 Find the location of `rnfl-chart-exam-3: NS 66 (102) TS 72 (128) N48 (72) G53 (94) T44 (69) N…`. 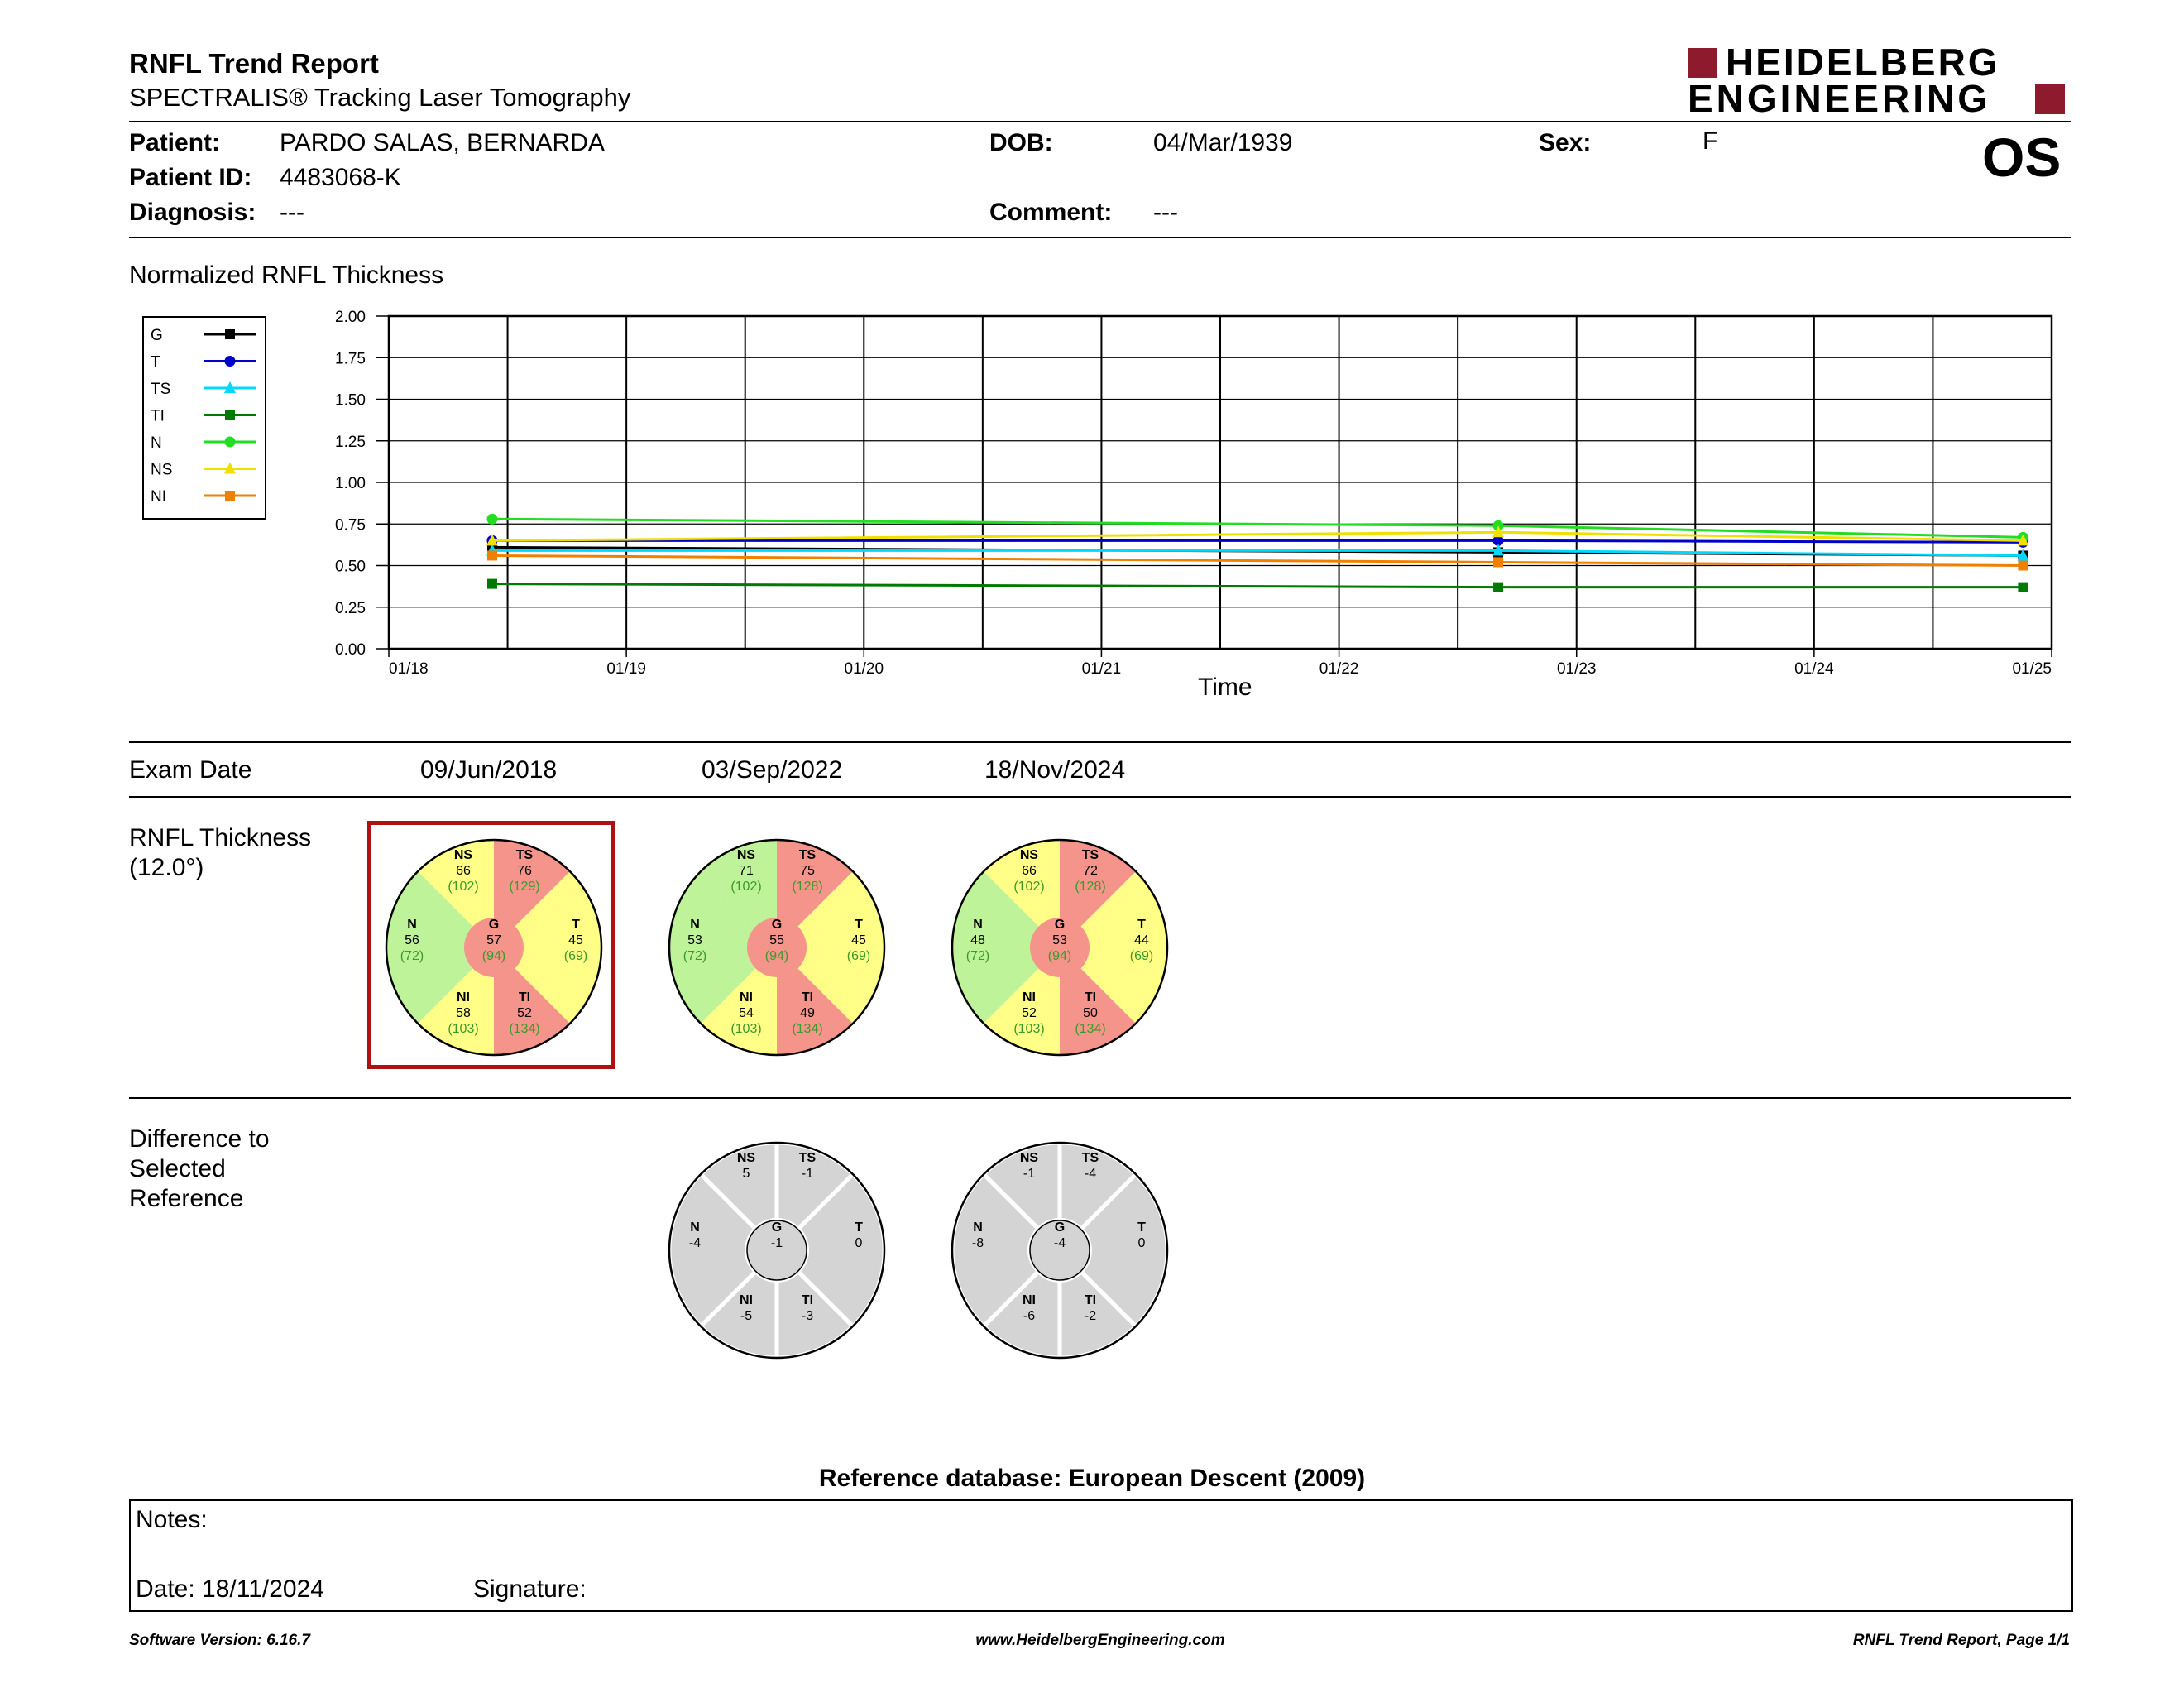

rnfl-chart-exam-3: NS 66 (102) TS 72 (128) N48 (72) G53 (94) T44 (69) N… is located at coordinates (1059, 947).